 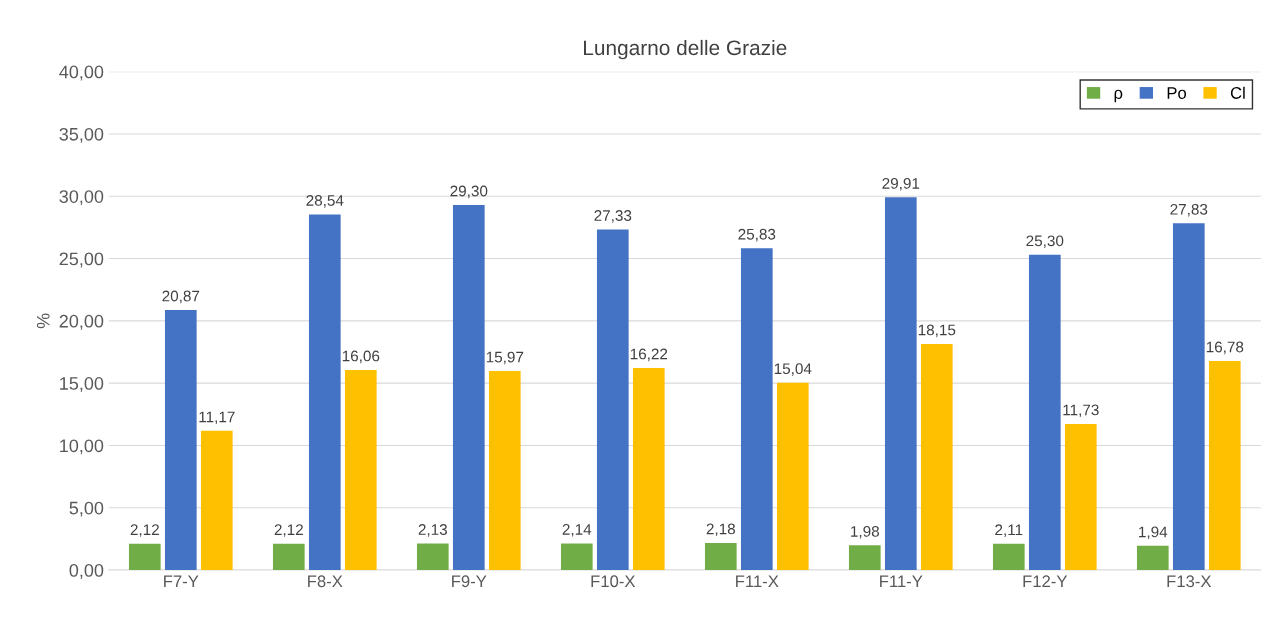 I want to click on data-label: 27,83, so click(x=1189, y=210).